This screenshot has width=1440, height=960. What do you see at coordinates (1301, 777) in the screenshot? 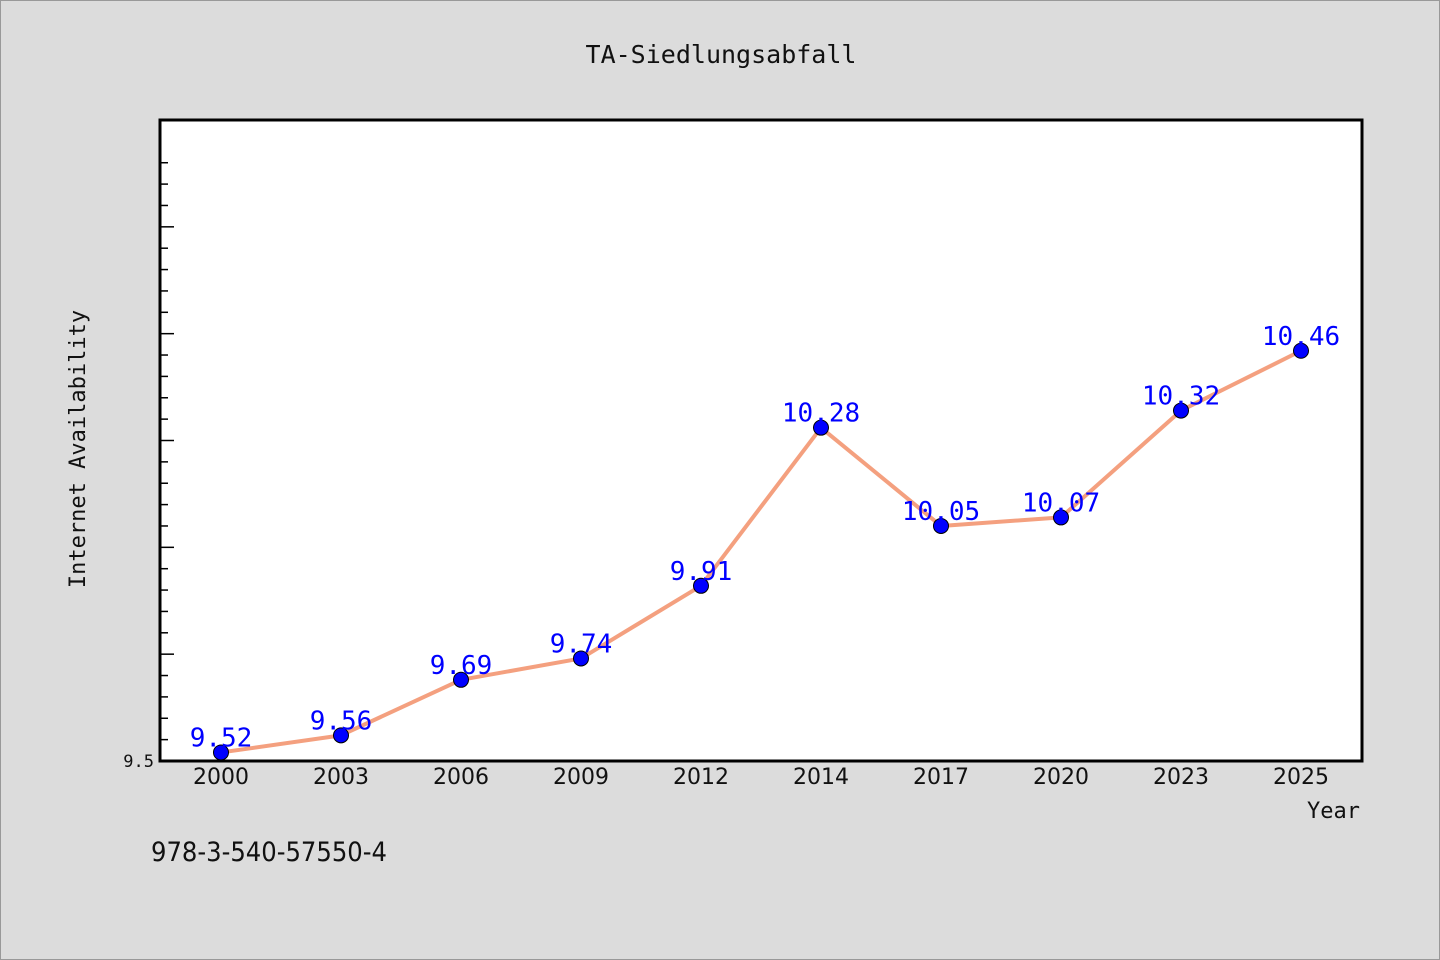
I see `x-tick-label: 2025` at bounding box center [1301, 777].